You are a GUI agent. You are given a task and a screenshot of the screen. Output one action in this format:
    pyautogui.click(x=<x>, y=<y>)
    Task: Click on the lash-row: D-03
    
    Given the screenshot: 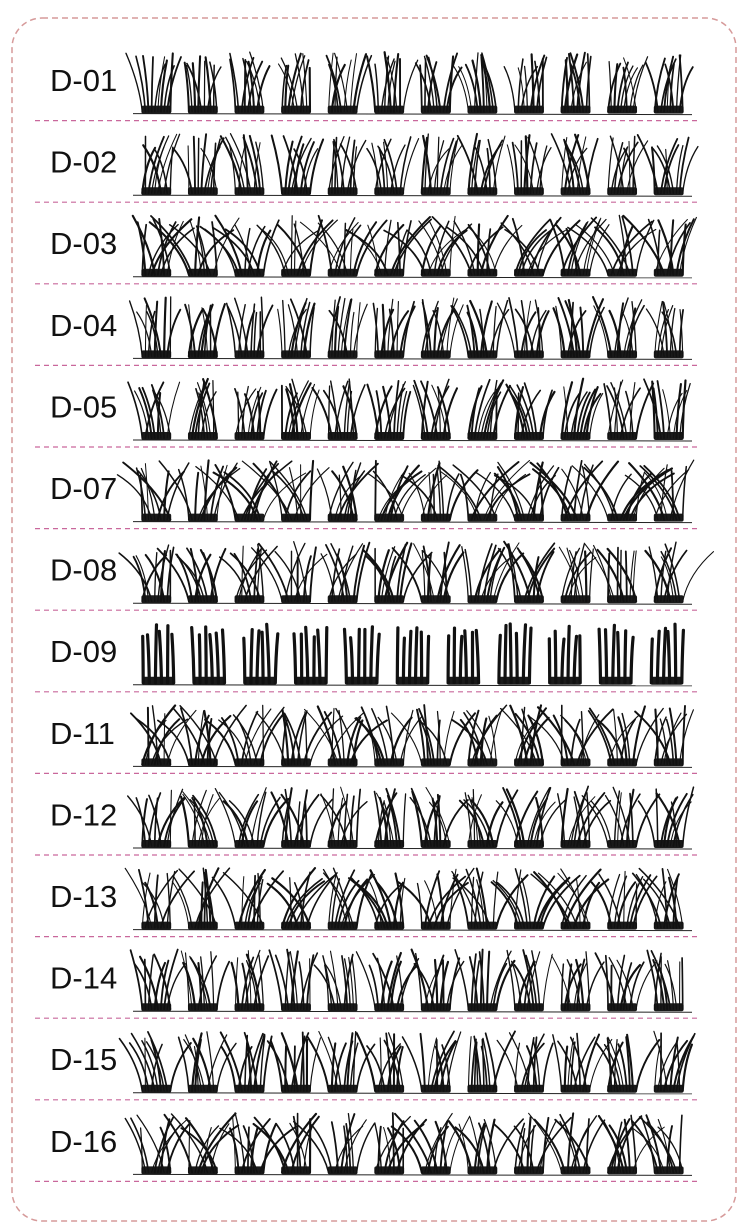 What is the action you would take?
    pyautogui.click(x=366, y=249)
    